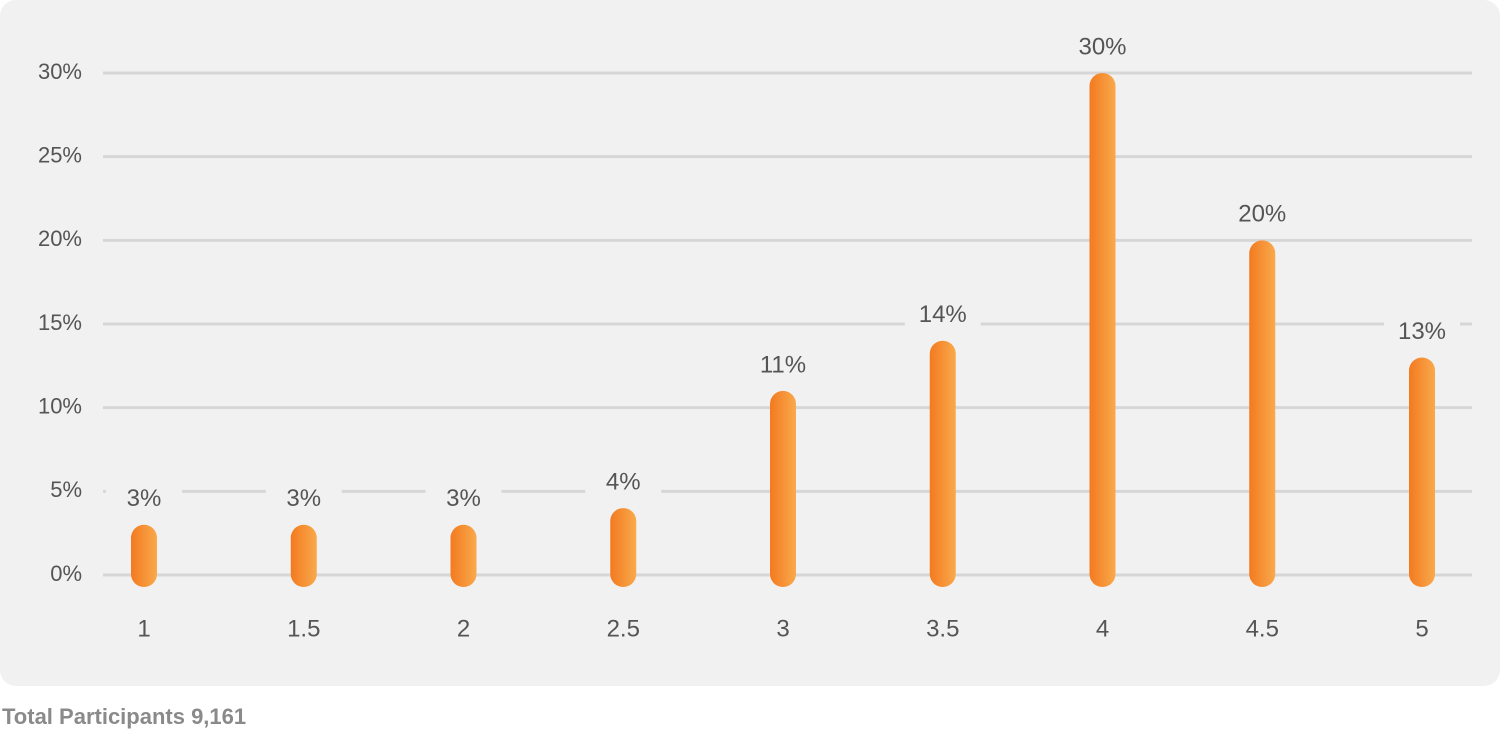 The width and height of the screenshot is (1500, 739). I want to click on y-tick-label: 5%, so click(66, 489).